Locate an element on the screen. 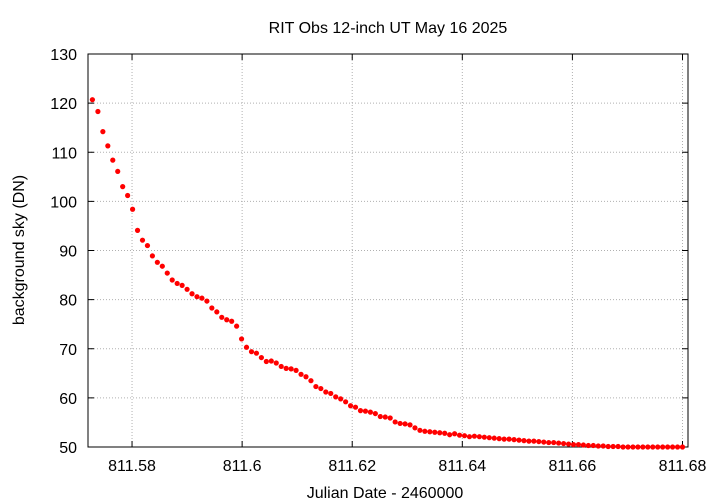 This screenshot has width=720, height=504. y-tick-label: 60 is located at coordinates (68, 399).